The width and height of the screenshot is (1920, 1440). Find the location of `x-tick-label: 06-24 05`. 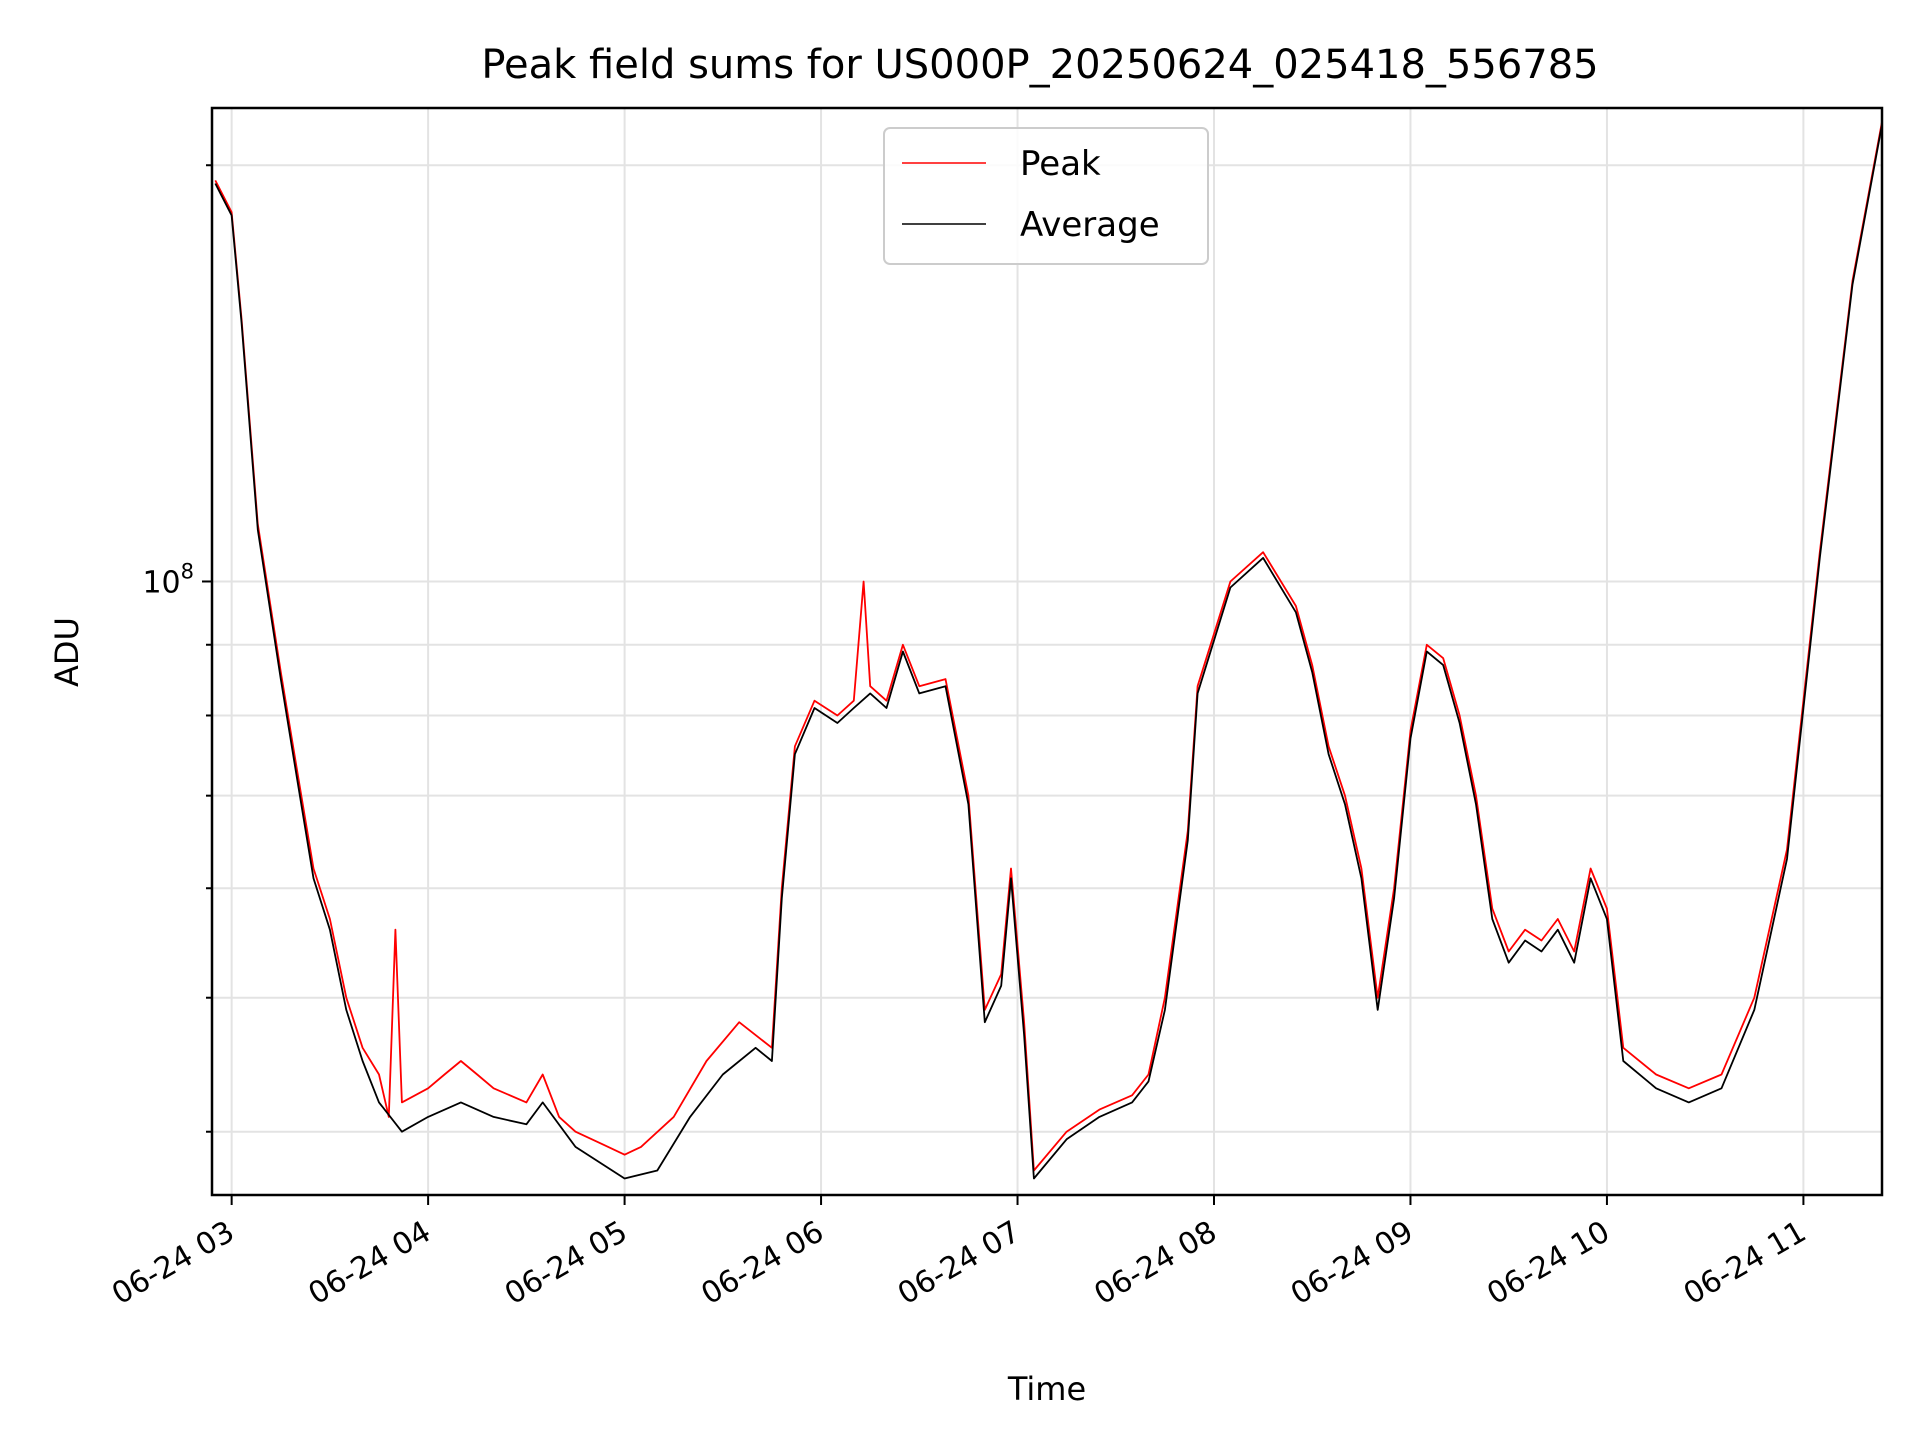

x-tick-label: 06-24 05 is located at coordinates (566, 1263).